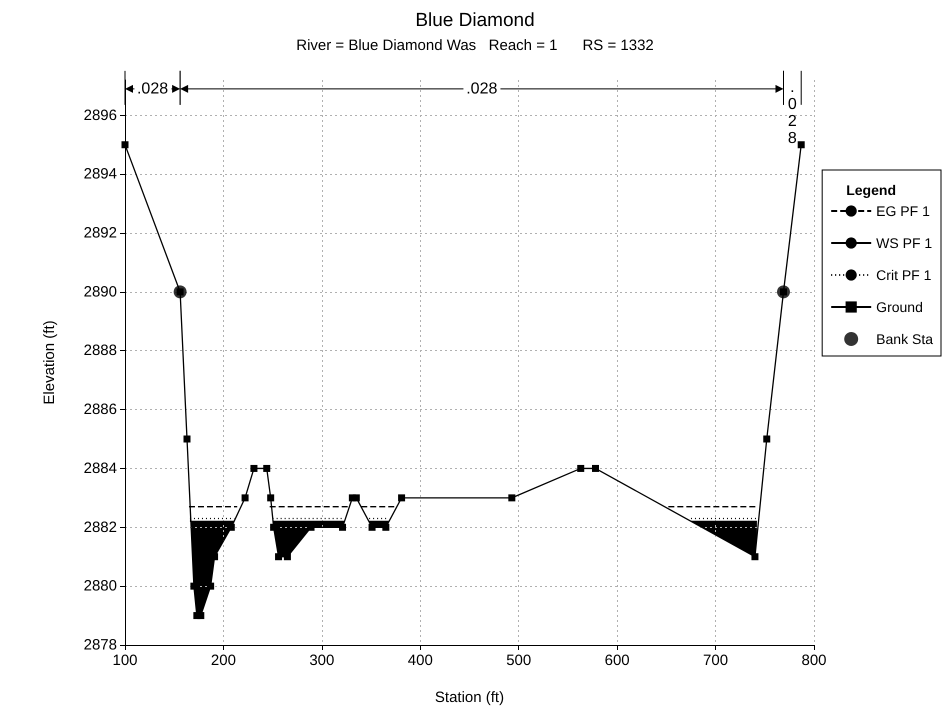  I want to click on chart-title: Blue Diamond, so click(475, 20).